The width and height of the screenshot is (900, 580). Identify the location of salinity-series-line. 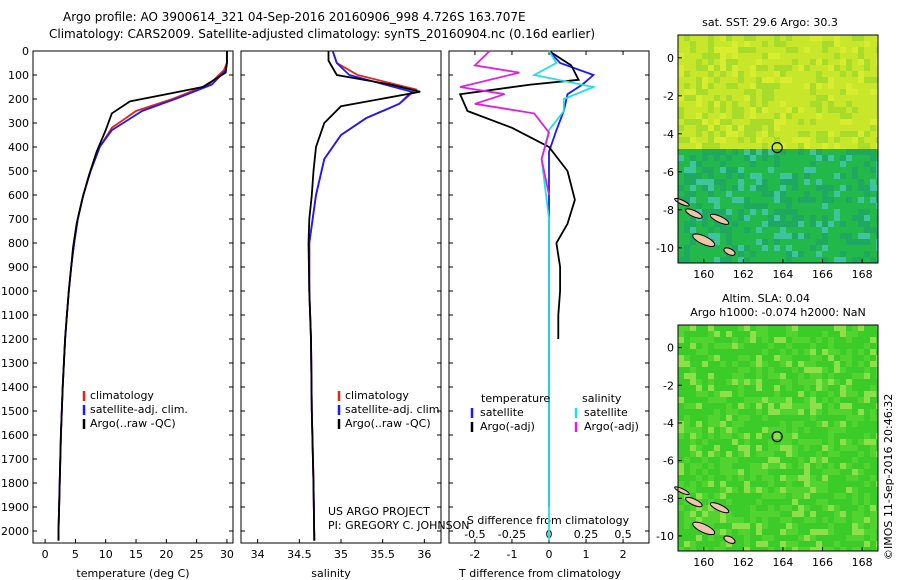
(364, 296).